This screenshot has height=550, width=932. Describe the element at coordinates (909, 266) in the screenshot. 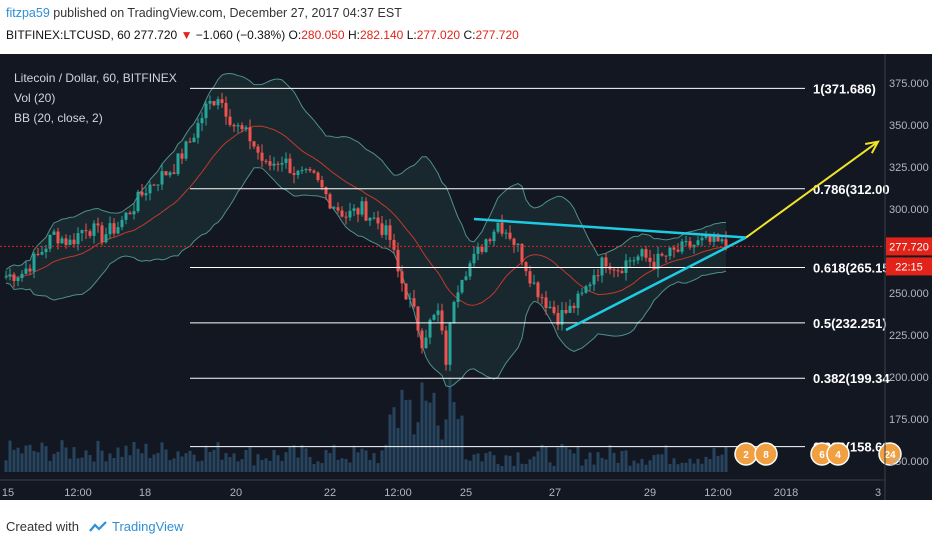

I see `countdown-tag` at that location.